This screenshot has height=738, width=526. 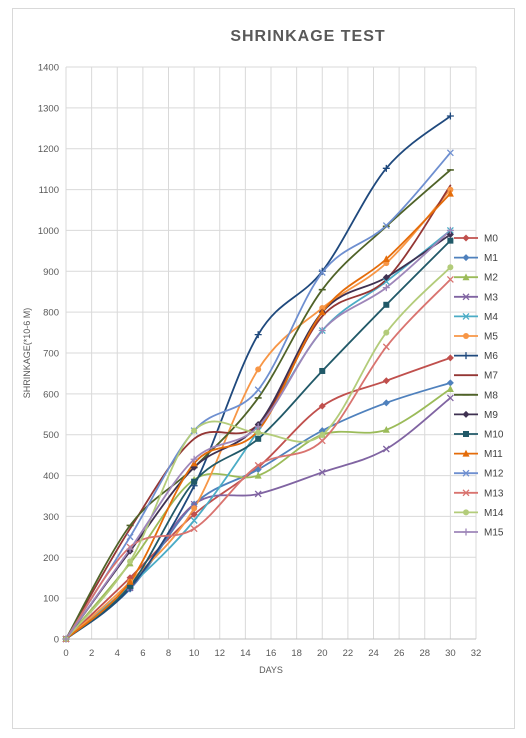 What do you see at coordinates (476, 317) in the screenshot?
I see `legend-item-m4: M4` at bounding box center [476, 317].